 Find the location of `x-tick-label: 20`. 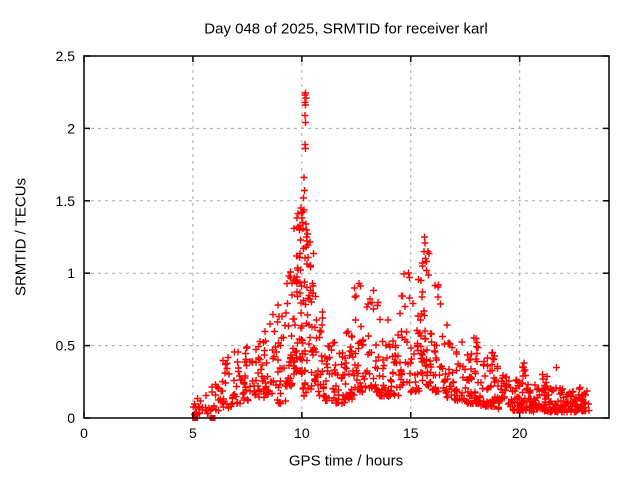

x-tick-label: 20 is located at coordinates (520, 433).